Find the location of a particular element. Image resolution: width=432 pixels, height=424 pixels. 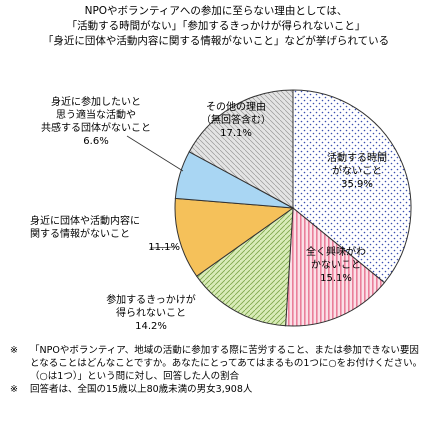

slice-label-line: 全く興味がわ is located at coordinates (336, 252).